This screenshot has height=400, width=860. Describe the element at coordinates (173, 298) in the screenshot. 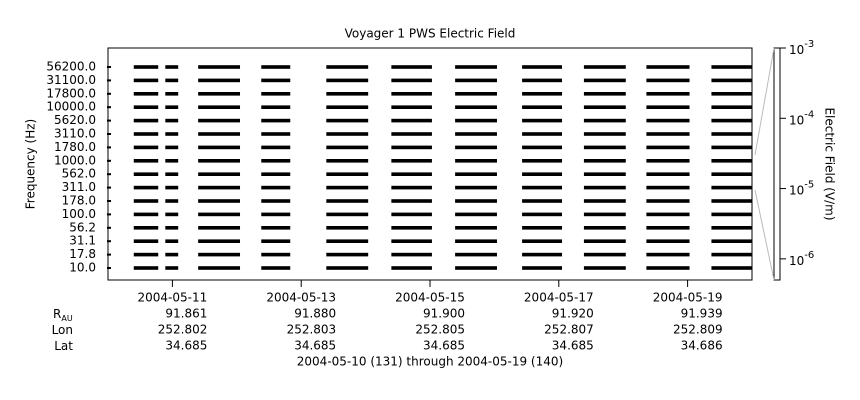

I see `x-tick-label: 2004-05-11` at that location.